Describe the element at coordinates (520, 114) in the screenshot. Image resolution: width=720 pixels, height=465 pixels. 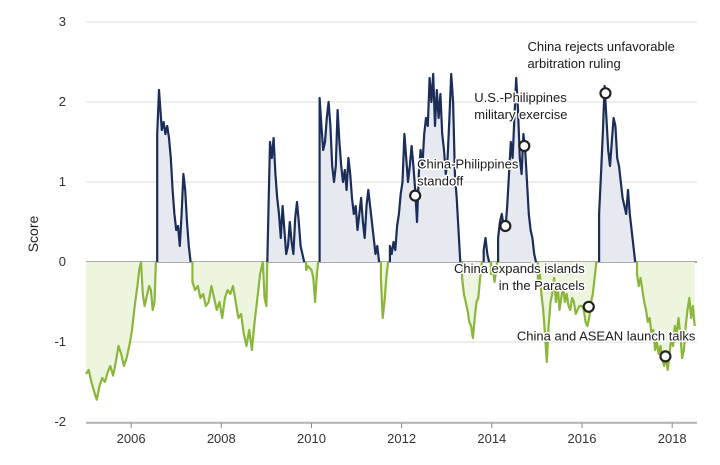
I see `annotation-label-line: military exercise` at that location.